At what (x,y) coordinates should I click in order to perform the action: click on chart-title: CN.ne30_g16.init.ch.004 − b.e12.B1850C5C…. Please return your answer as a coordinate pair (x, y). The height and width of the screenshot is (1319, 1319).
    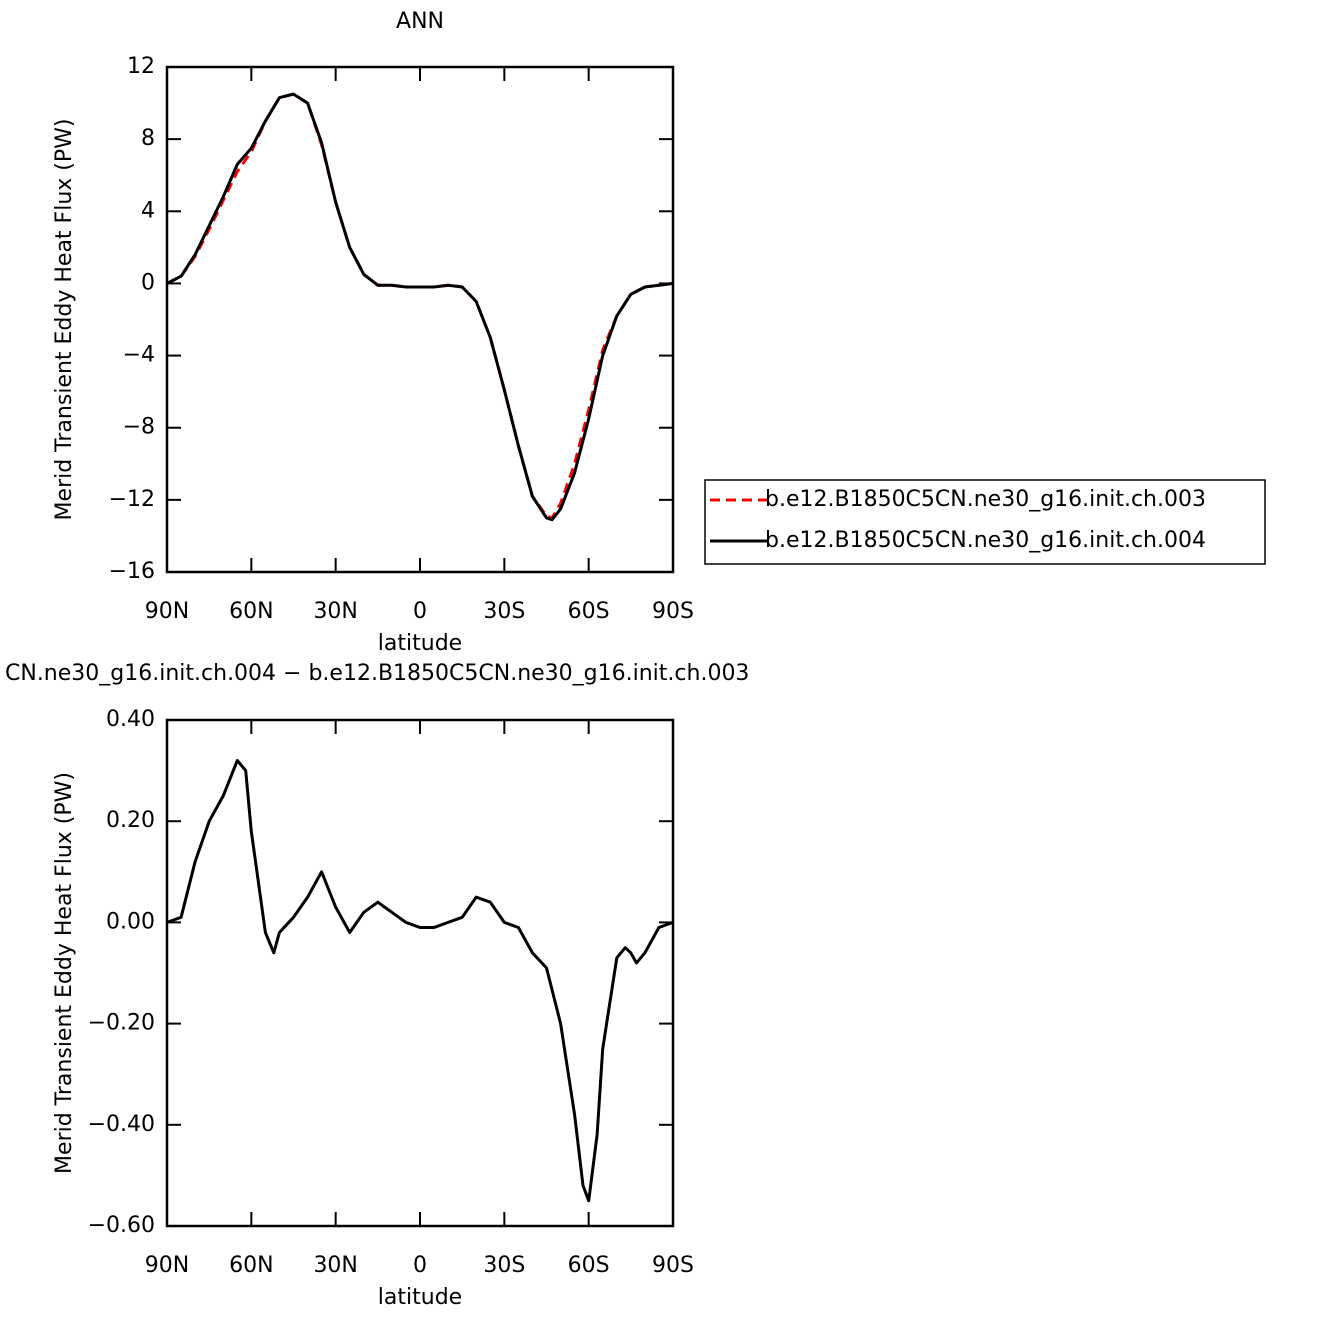
    Looking at the image, I should click on (377, 673).